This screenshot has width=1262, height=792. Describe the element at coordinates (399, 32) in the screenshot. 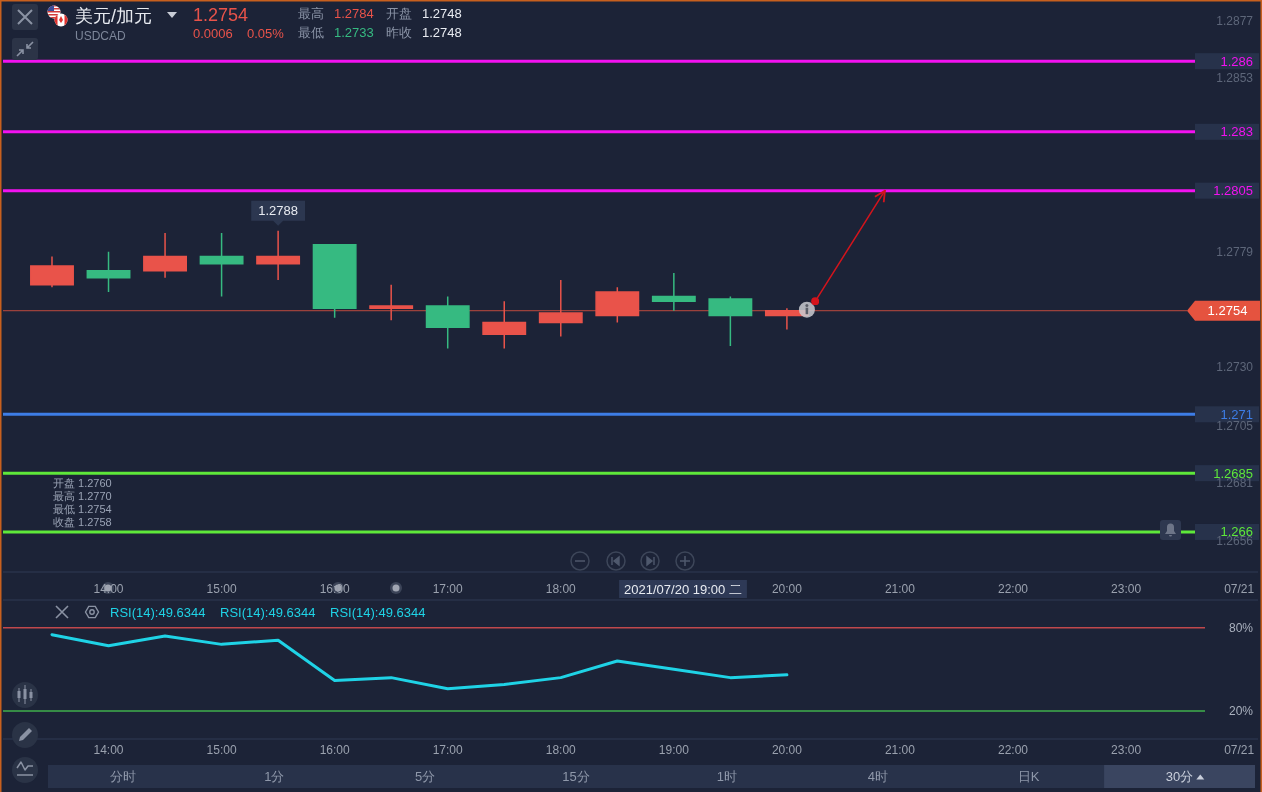

I see `annotation: 昨收` at that location.